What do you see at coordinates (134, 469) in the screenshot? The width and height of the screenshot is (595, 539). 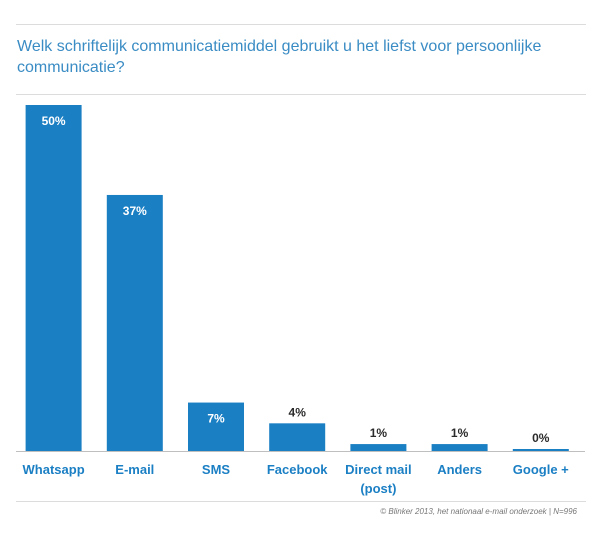 I see `category-label-1: E-mail` at bounding box center [134, 469].